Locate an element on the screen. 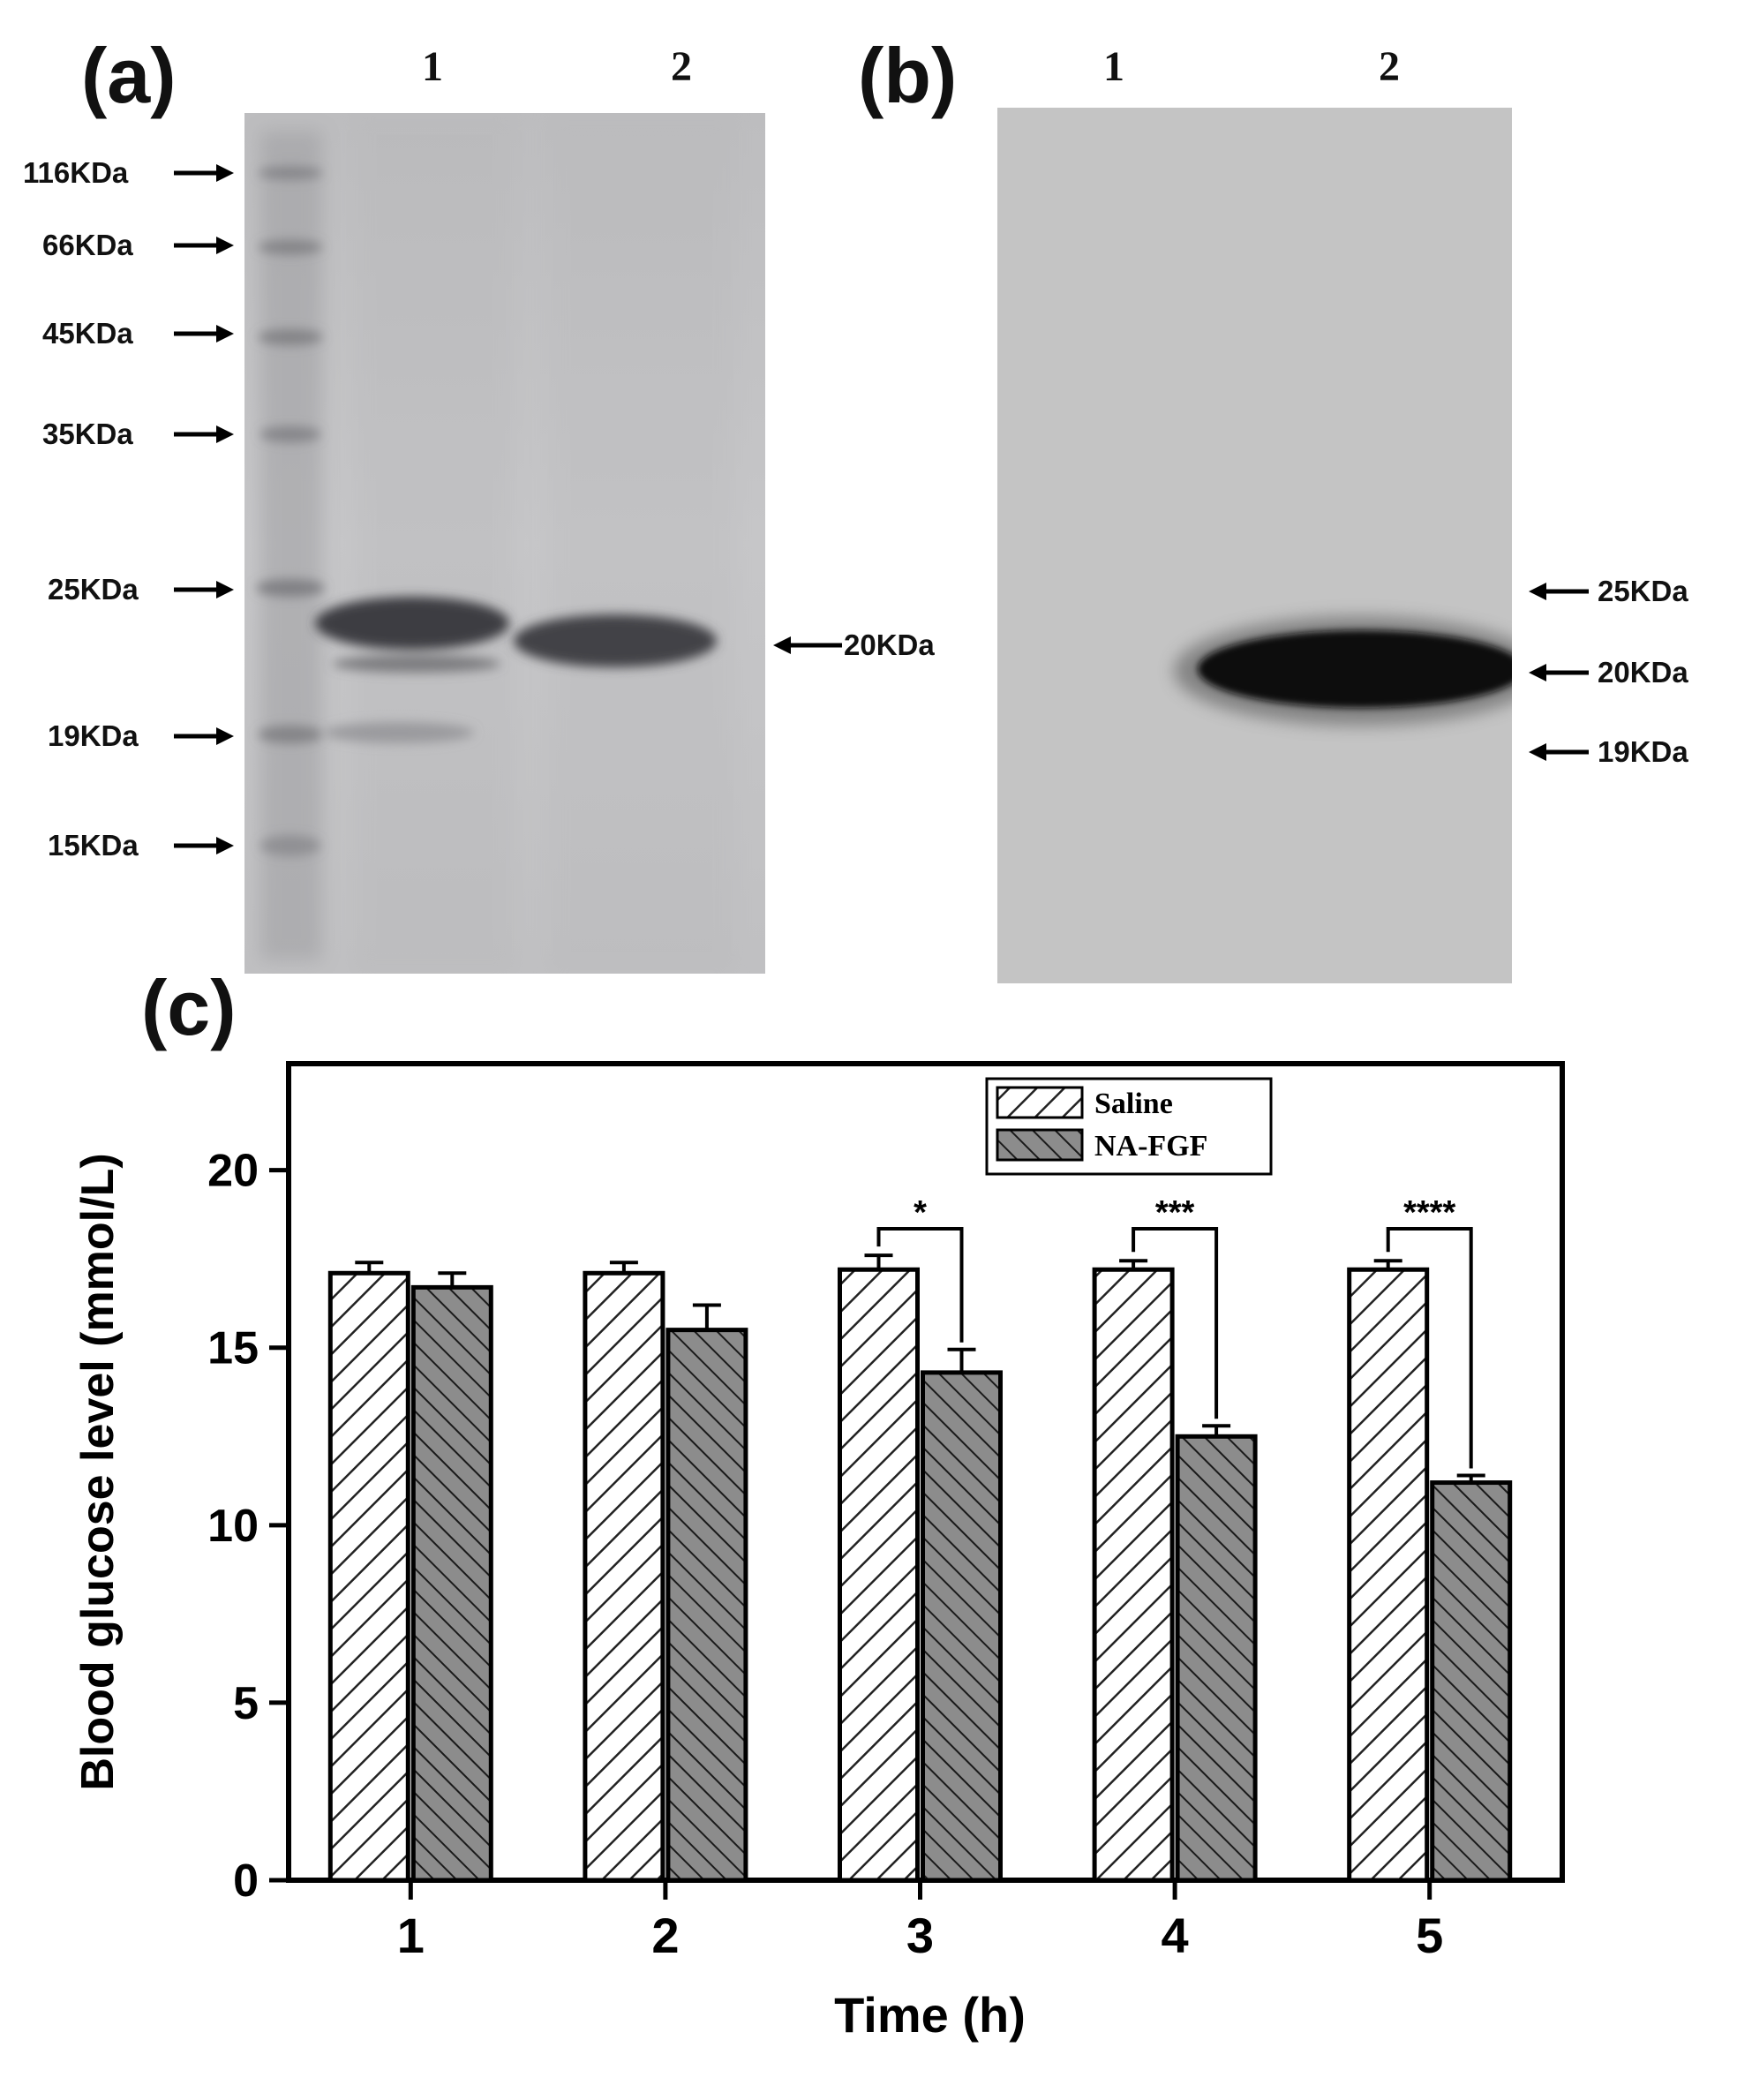 The image size is (1737, 2100). panel-b-marker-25kda-label: 25KDa is located at coordinates (1643, 591).